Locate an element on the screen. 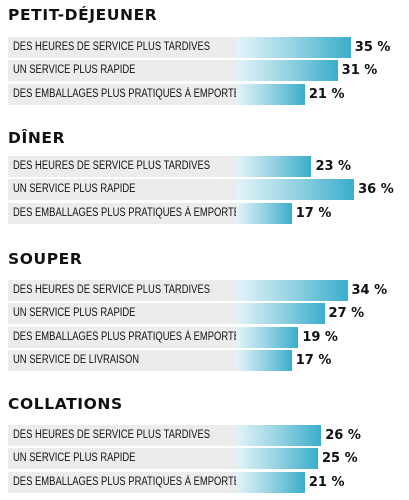 This screenshot has width=409, height=500. section-title: DÎNER is located at coordinates (37, 138).